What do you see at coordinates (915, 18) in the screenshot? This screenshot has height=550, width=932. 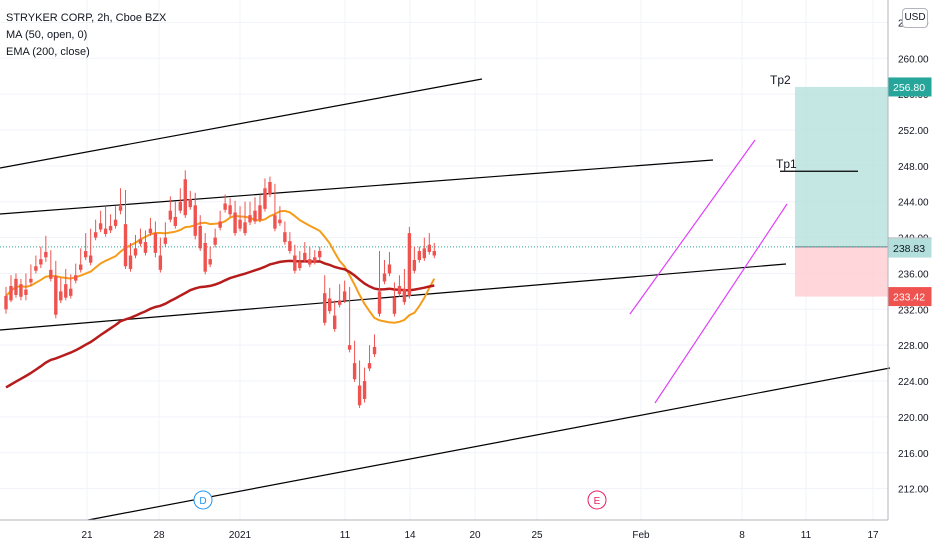 I see `currency-button: USD` at bounding box center [915, 18].